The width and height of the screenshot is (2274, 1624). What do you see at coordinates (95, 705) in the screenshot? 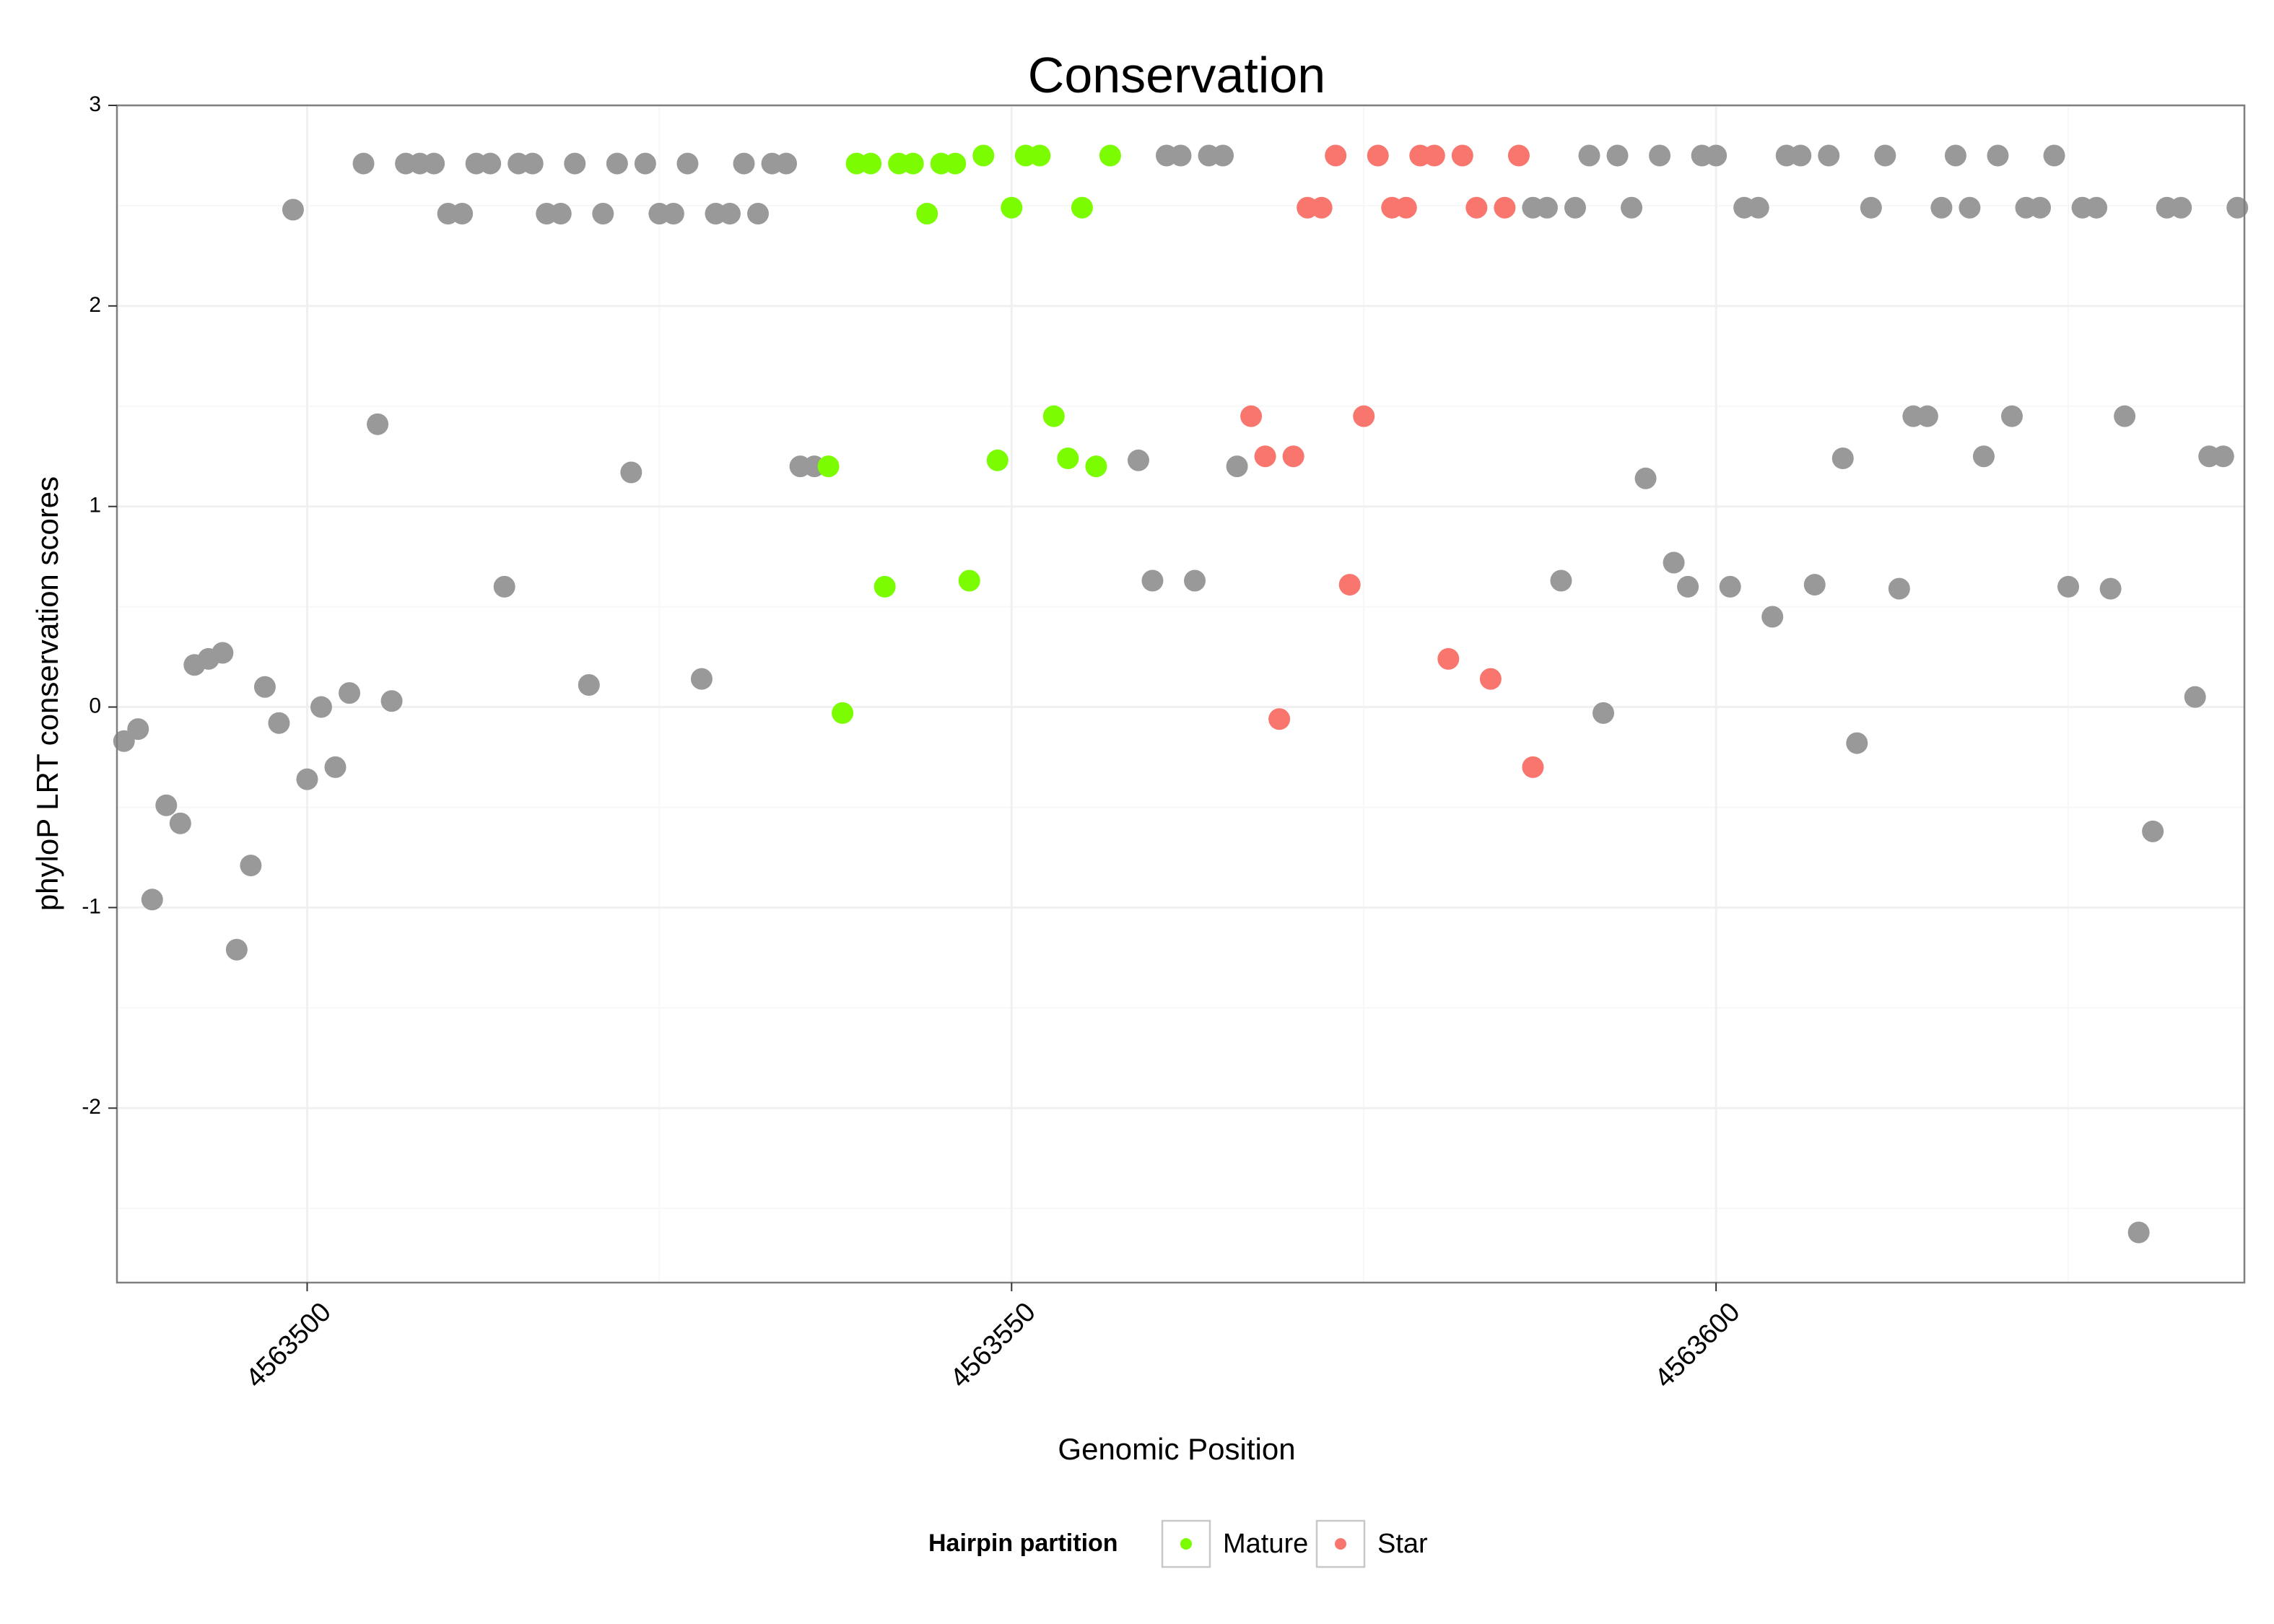
I see `y-tick-label: 0` at bounding box center [95, 705].